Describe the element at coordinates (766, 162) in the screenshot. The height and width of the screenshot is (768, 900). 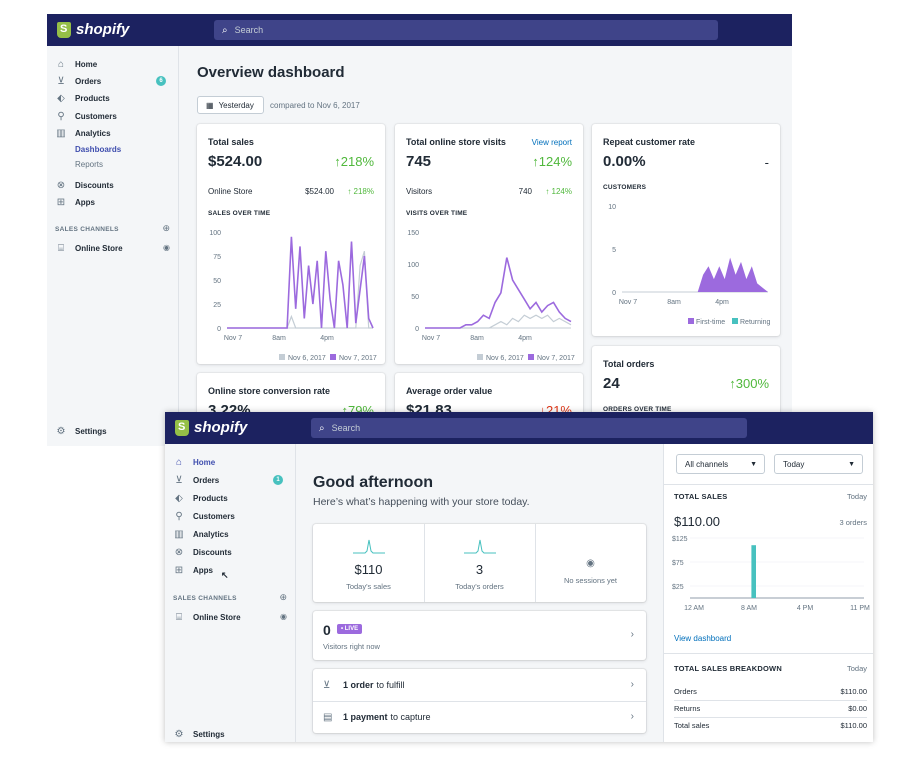
I see `card-change: -` at that location.